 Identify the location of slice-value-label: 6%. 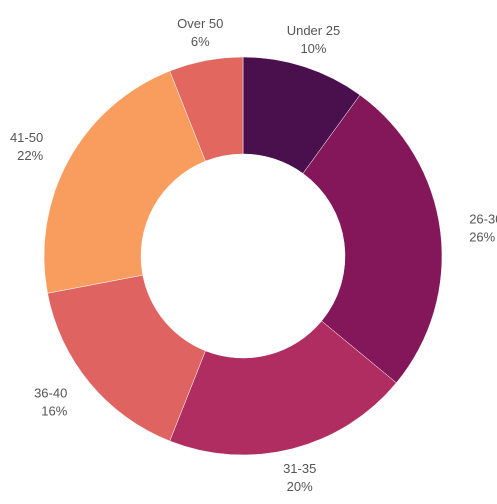
(200, 41).